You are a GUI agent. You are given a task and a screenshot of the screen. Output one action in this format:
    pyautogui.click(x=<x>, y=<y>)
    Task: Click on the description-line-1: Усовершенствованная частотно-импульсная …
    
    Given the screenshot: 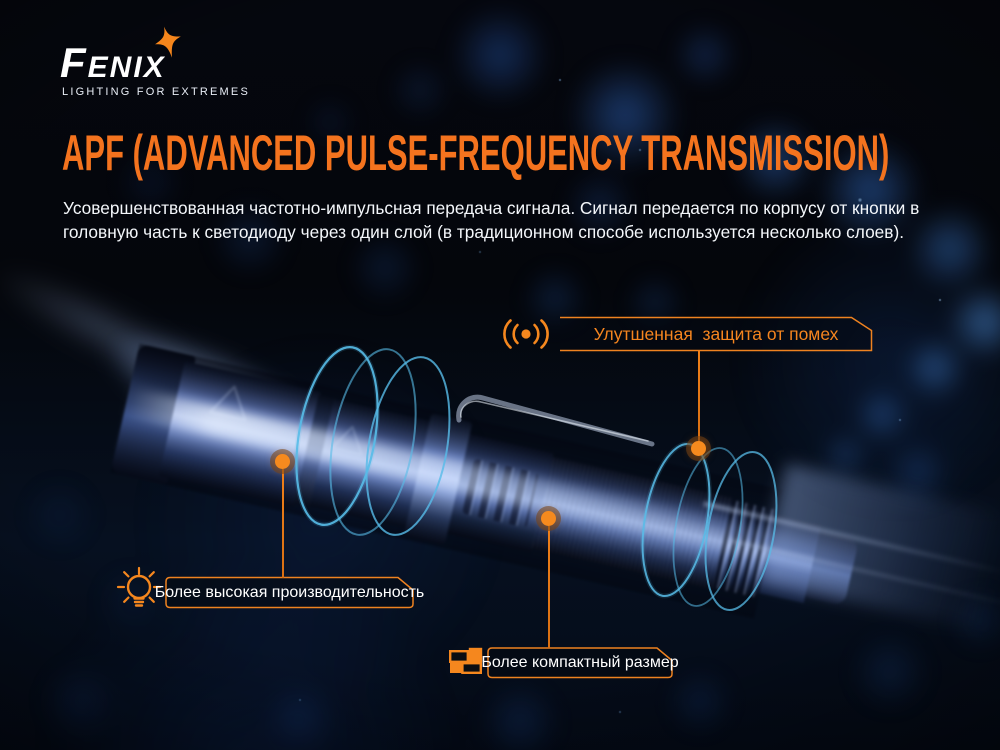 What is the action you would take?
    pyautogui.click(x=491, y=208)
    